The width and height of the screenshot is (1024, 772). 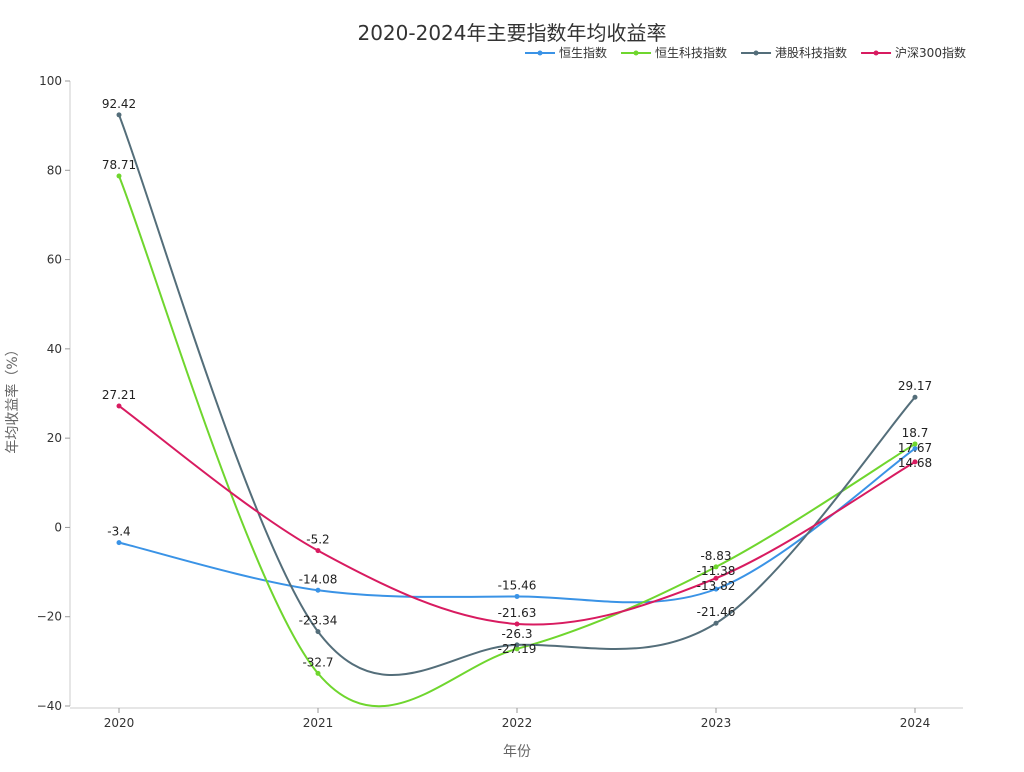 I want to click on x-tick-label: 2024, so click(x=915, y=723).